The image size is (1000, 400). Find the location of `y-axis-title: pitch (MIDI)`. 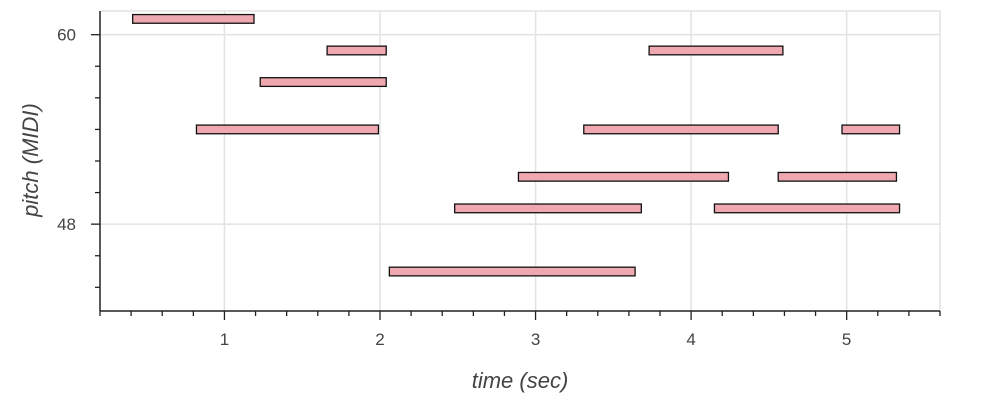

y-axis-title: pitch (MIDI) is located at coordinates (30, 160).